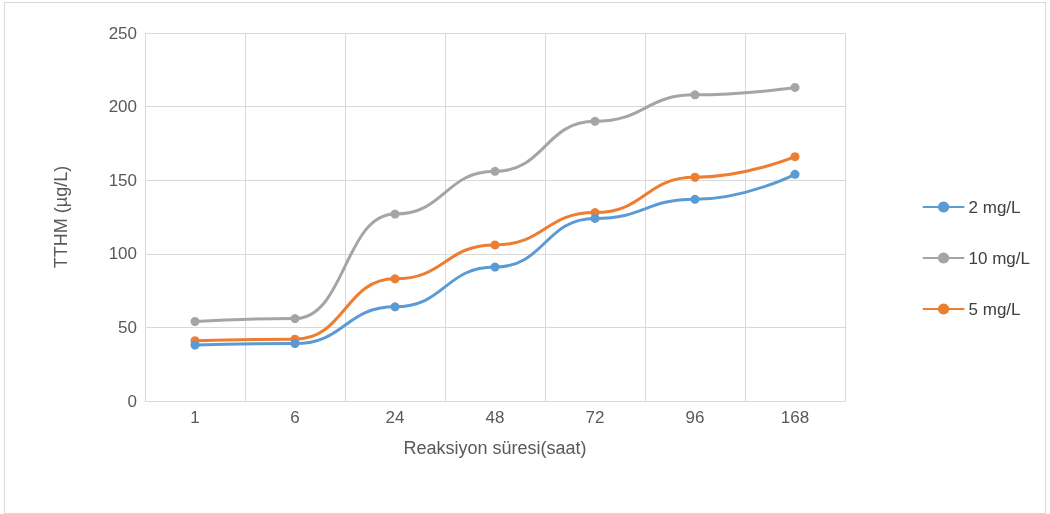 The width and height of the screenshot is (1050, 514). Describe the element at coordinates (994, 309) in the screenshot. I see `legend-label: 5 mg/L` at that location.